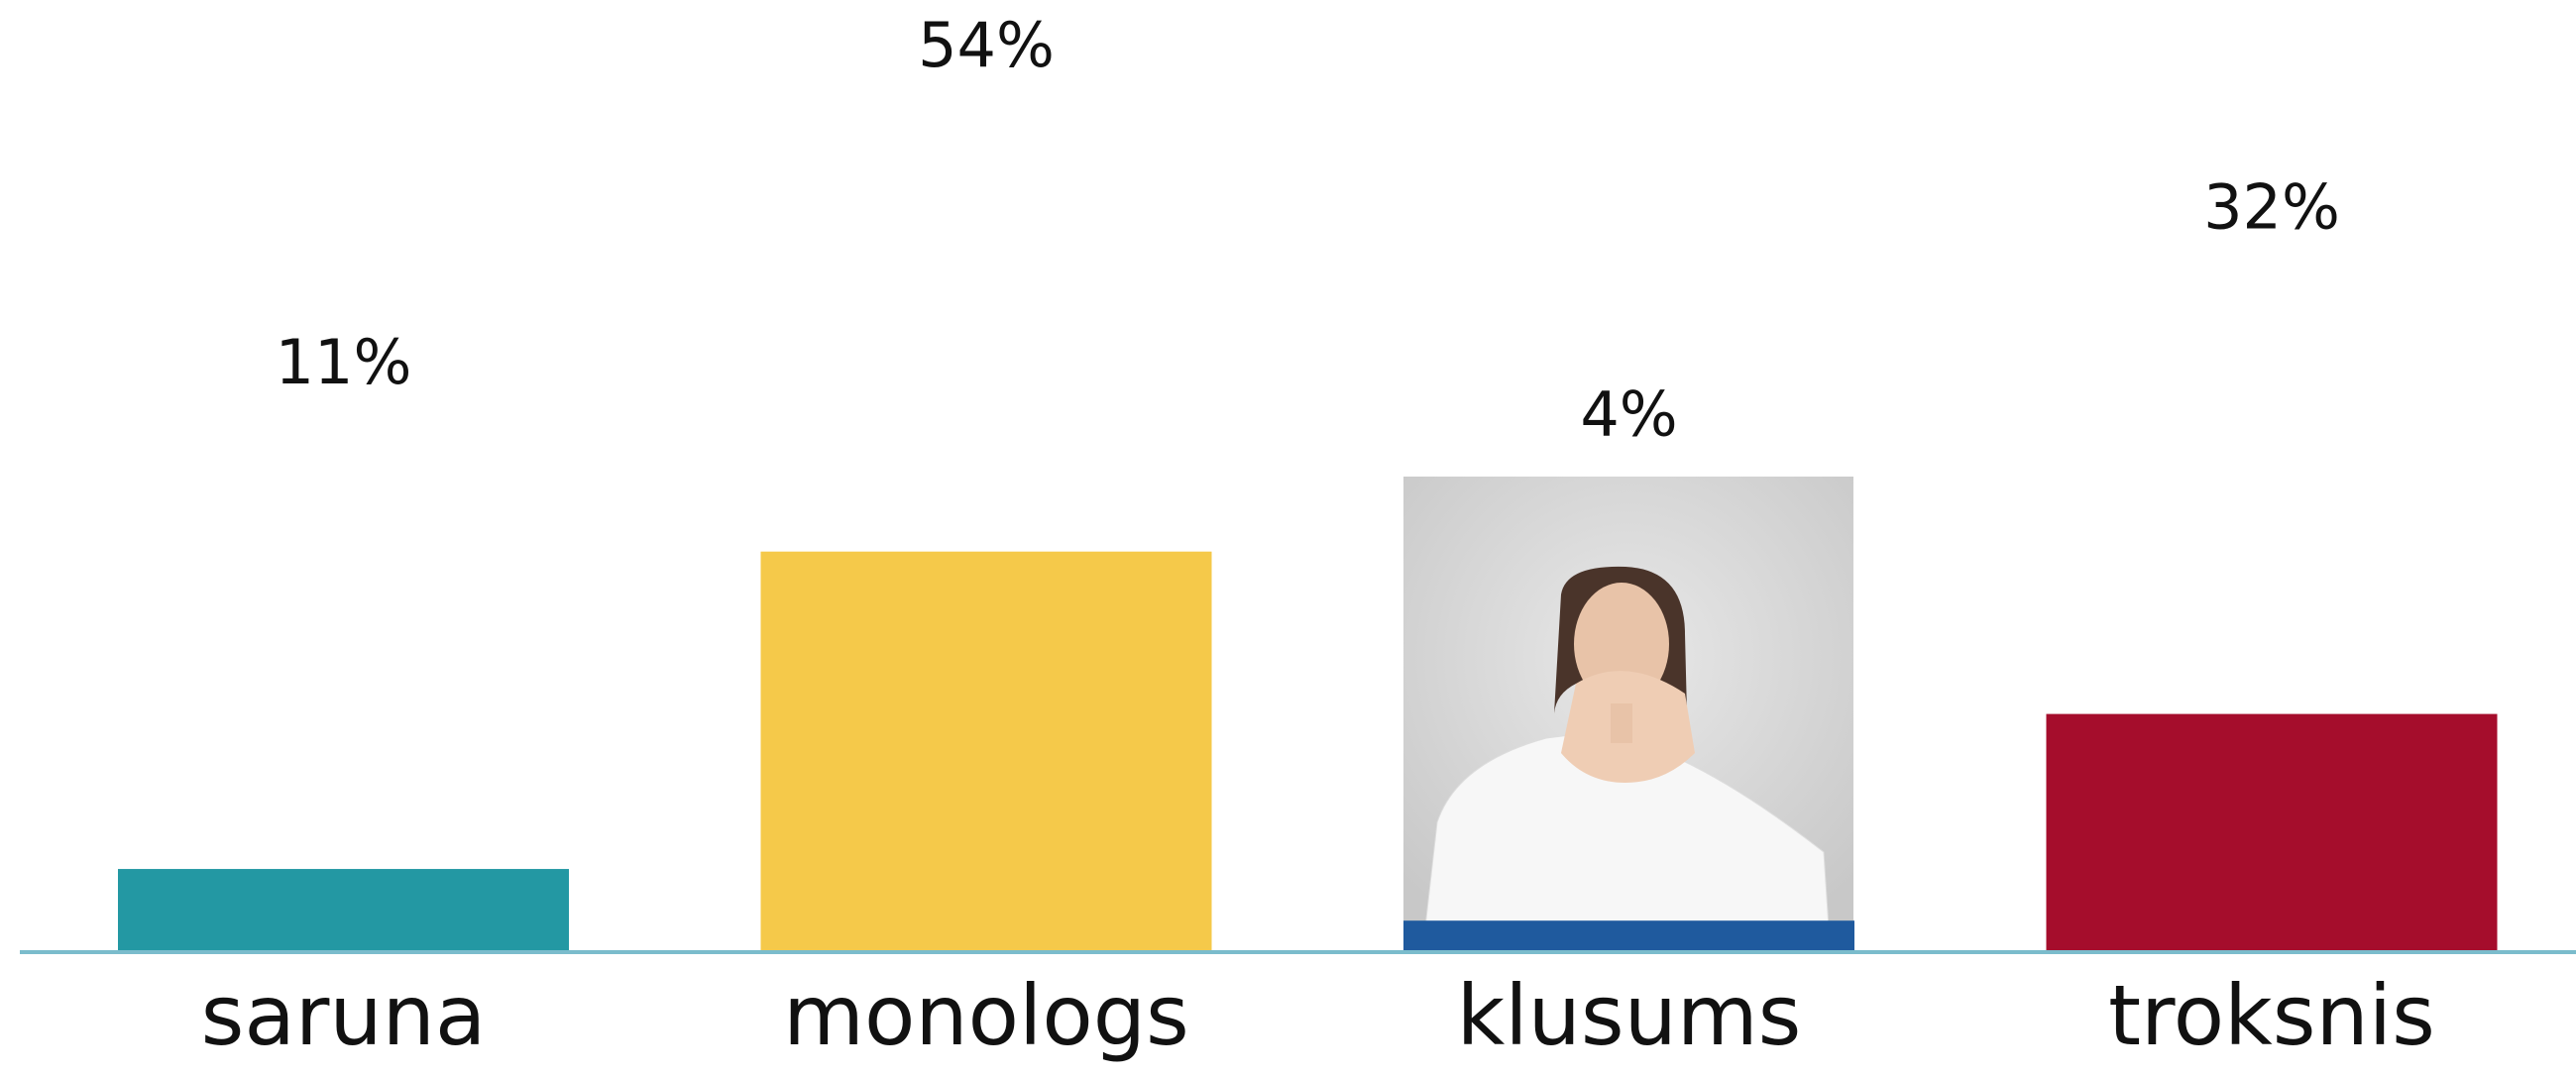  Describe the element at coordinates (986, 1015) in the screenshot. I see `category-label: monologs` at that location.